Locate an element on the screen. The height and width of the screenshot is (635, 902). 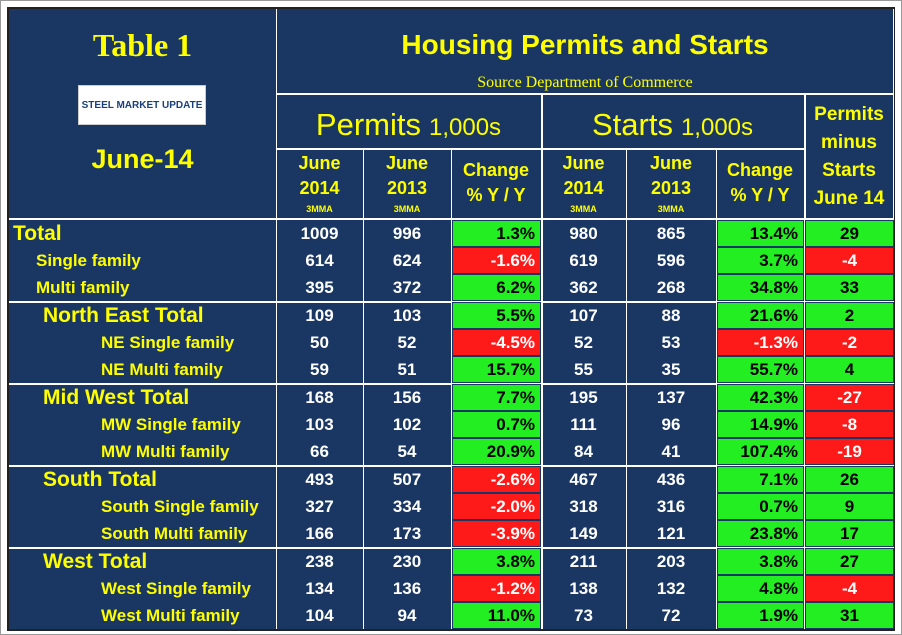
group-name: Starts is located at coordinates (632, 124).